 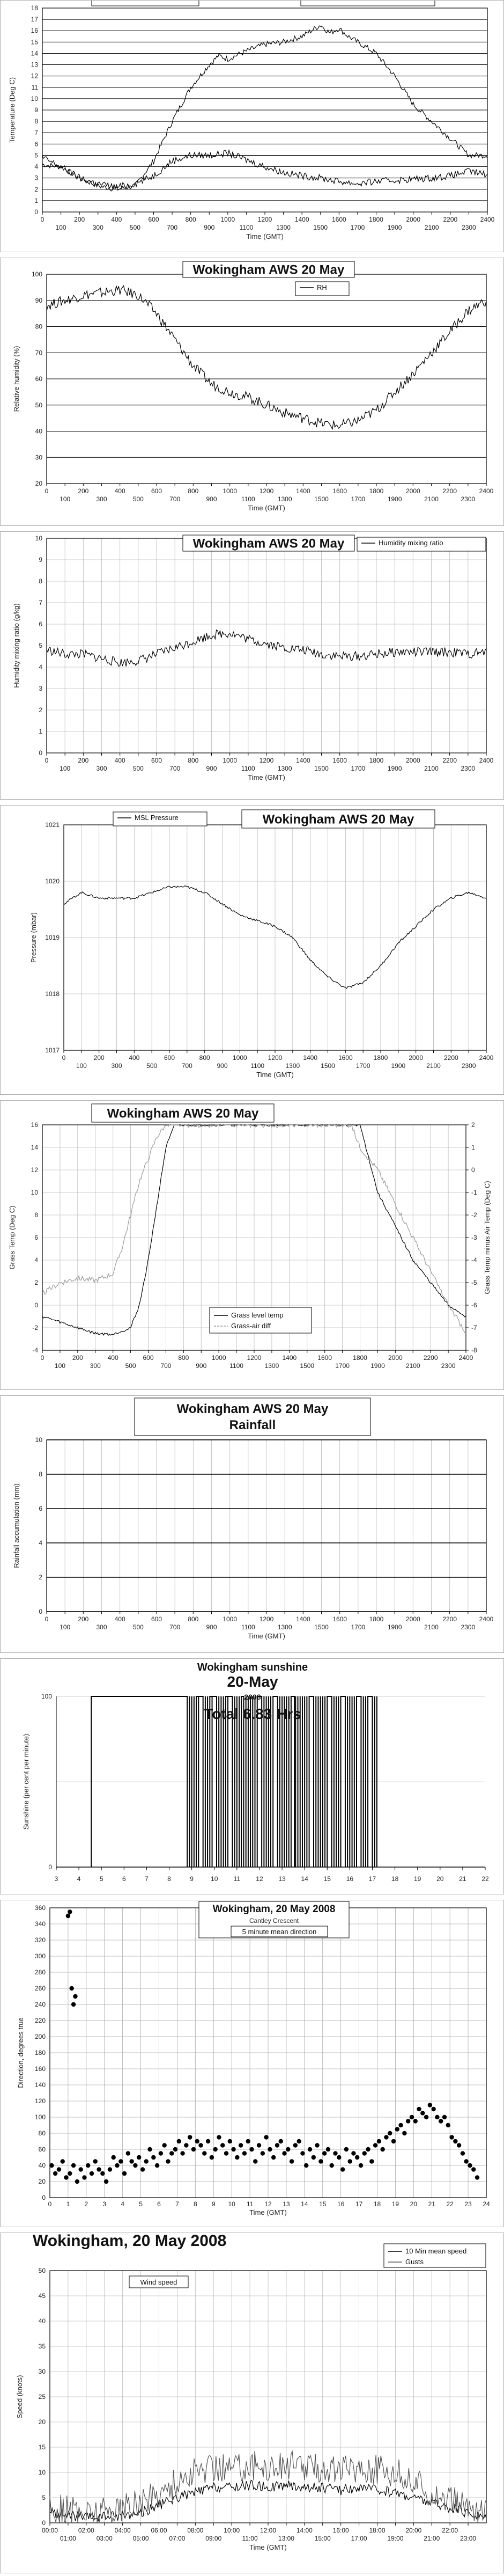 I want to click on x-tick-label: 5, so click(x=141, y=2204).